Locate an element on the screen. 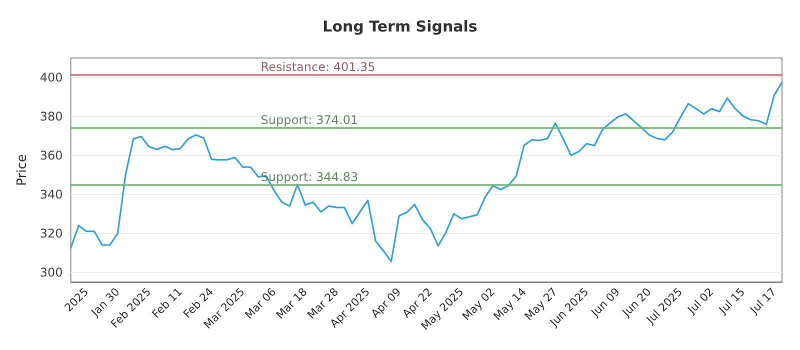 The height and width of the screenshot is (350, 800). y-tick-label: 300 is located at coordinates (51, 272).